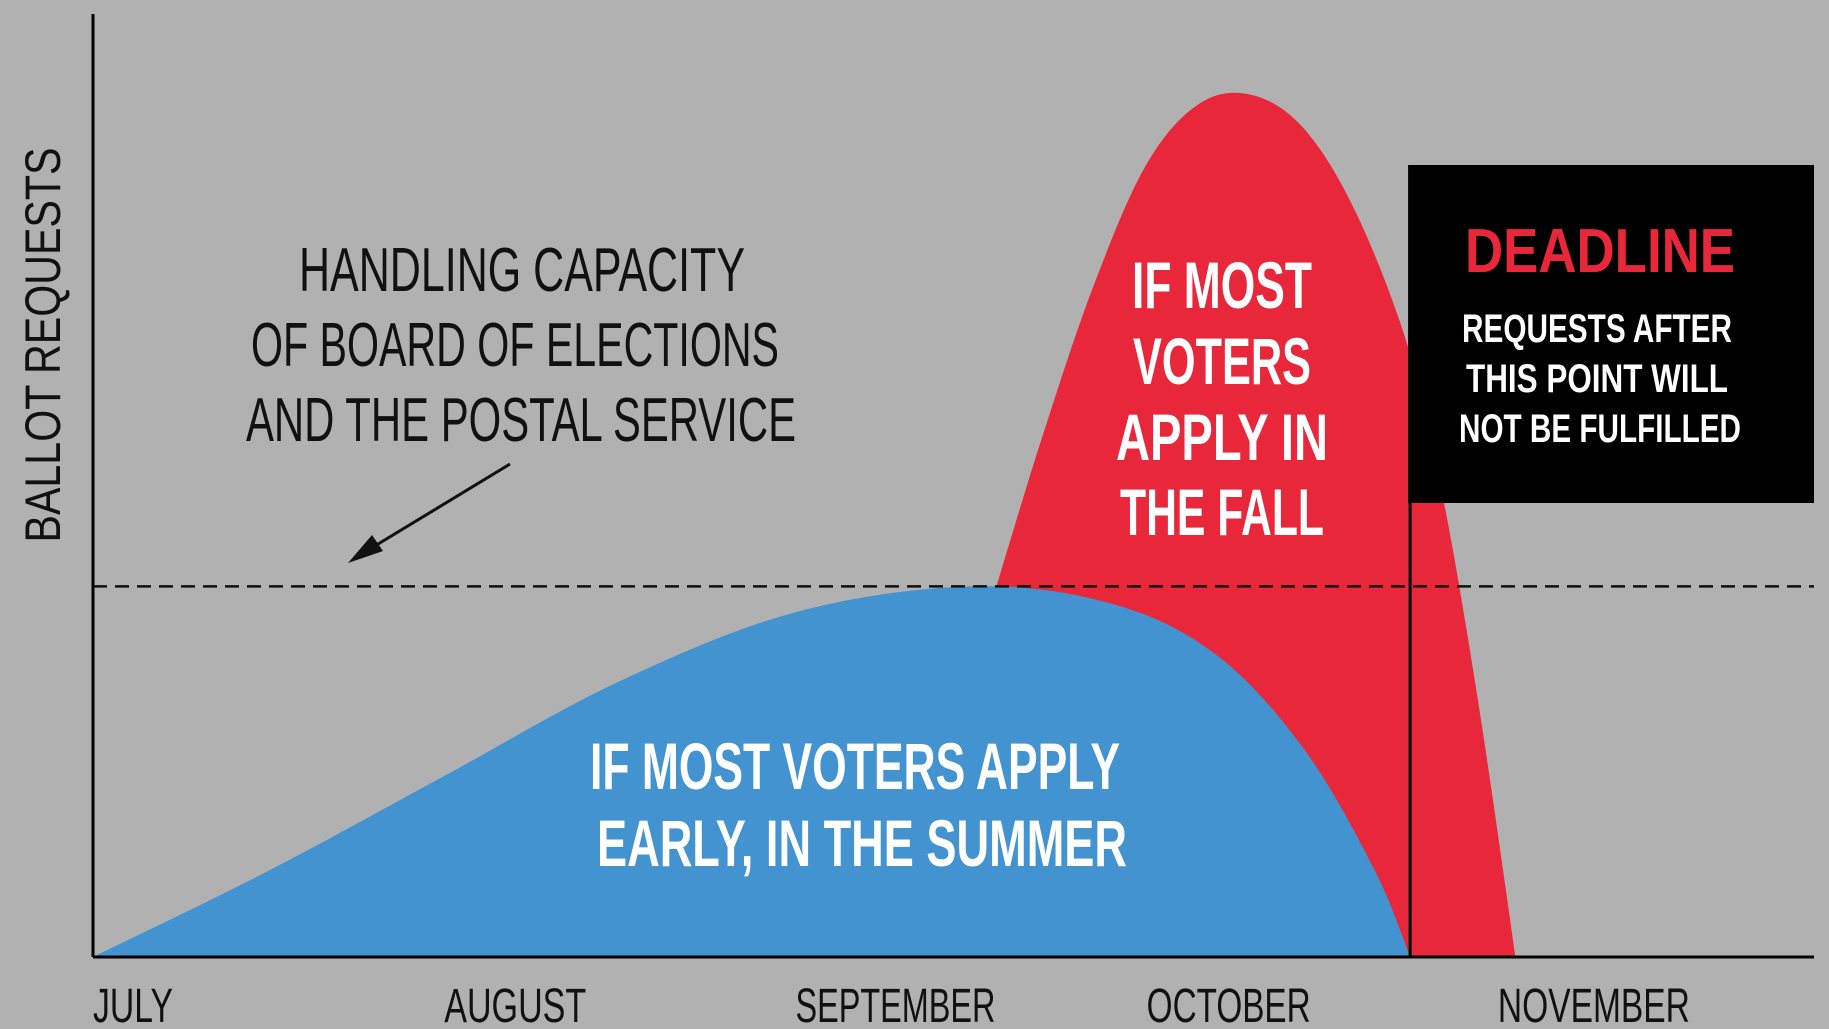 This screenshot has height=1029, width=1829. What do you see at coordinates (1222, 361) in the screenshot?
I see `fall-label-line: VOTERS` at bounding box center [1222, 361].